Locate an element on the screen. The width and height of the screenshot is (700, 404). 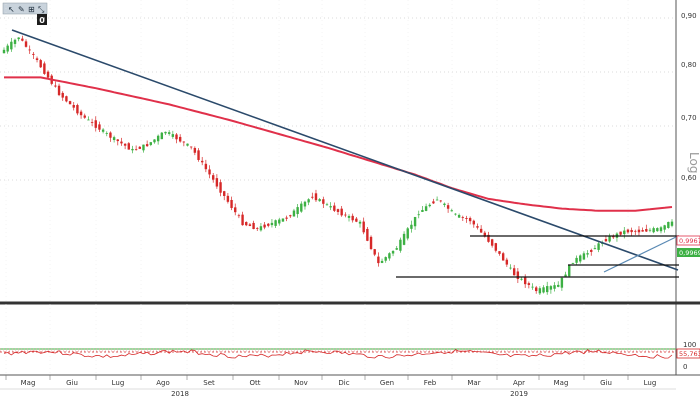
price-tick-label: 0,90 is located at coordinates (689, 16).